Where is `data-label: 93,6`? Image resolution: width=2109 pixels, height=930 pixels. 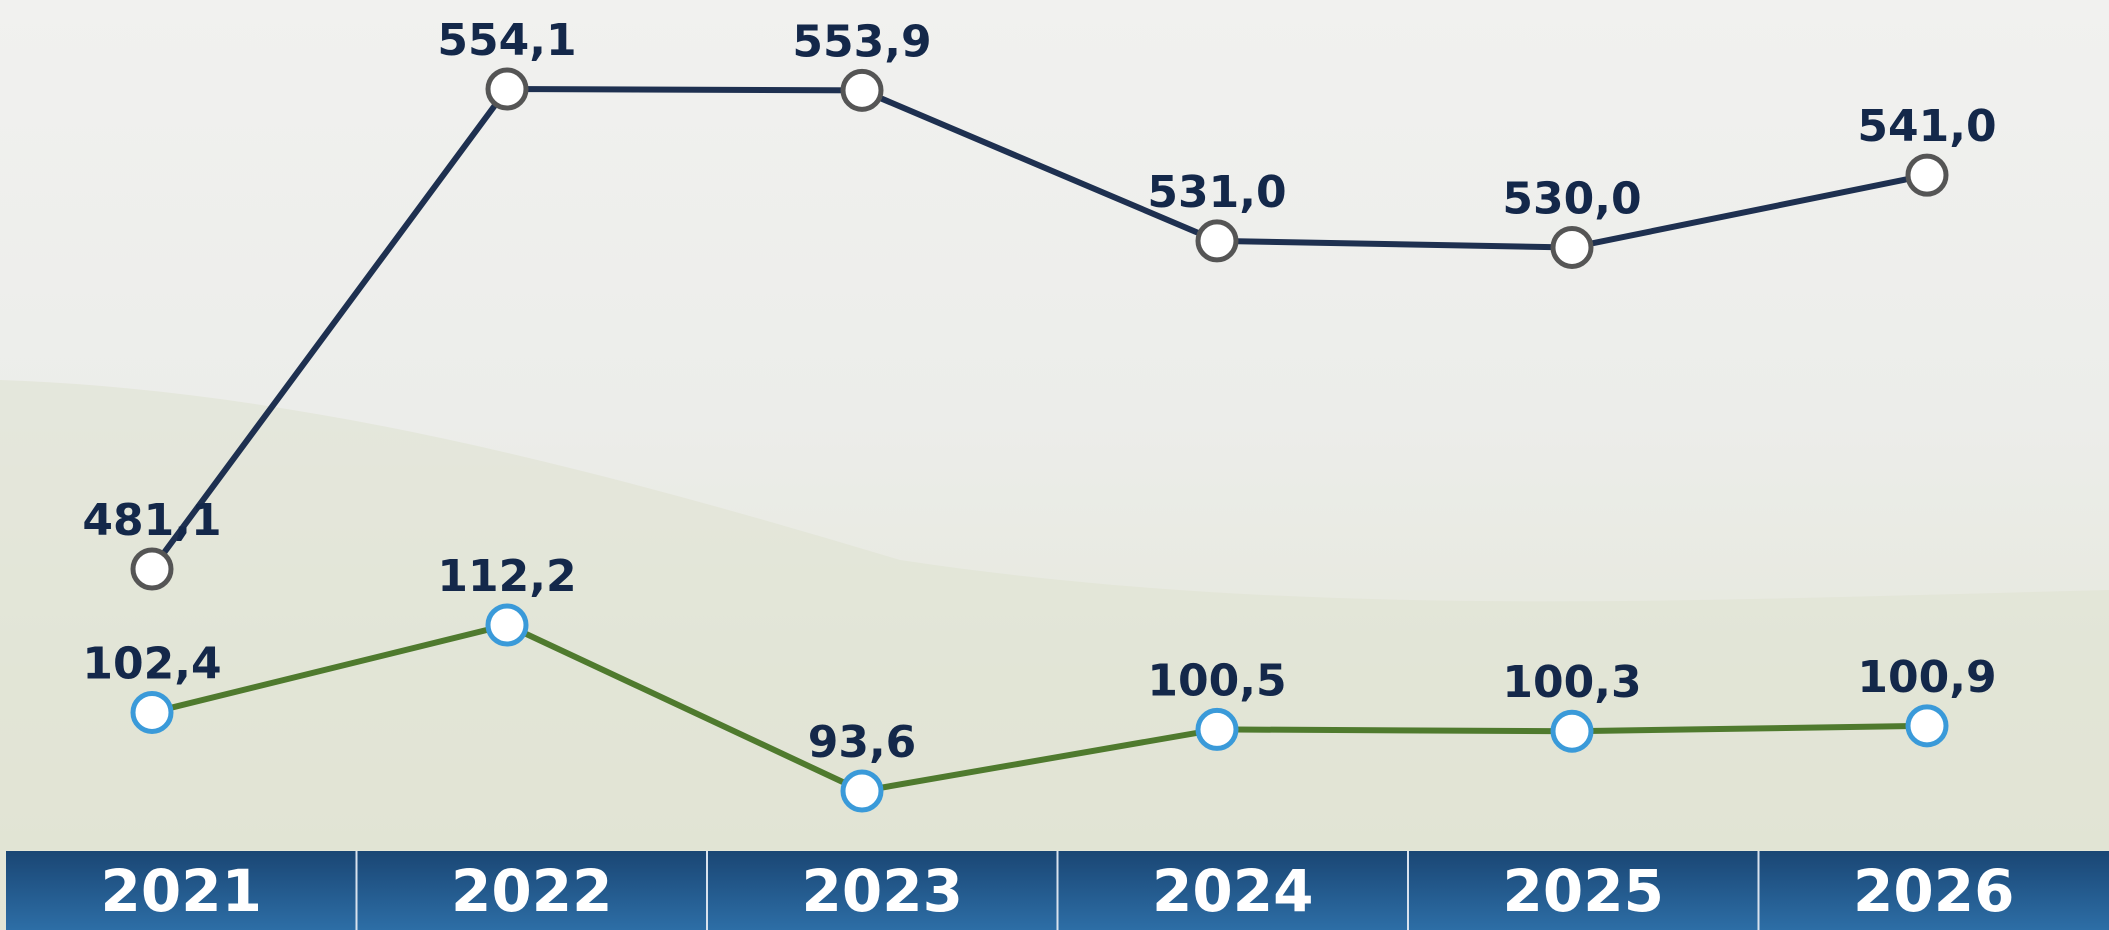 data-label: 93,6 is located at coordinates (862, 742).